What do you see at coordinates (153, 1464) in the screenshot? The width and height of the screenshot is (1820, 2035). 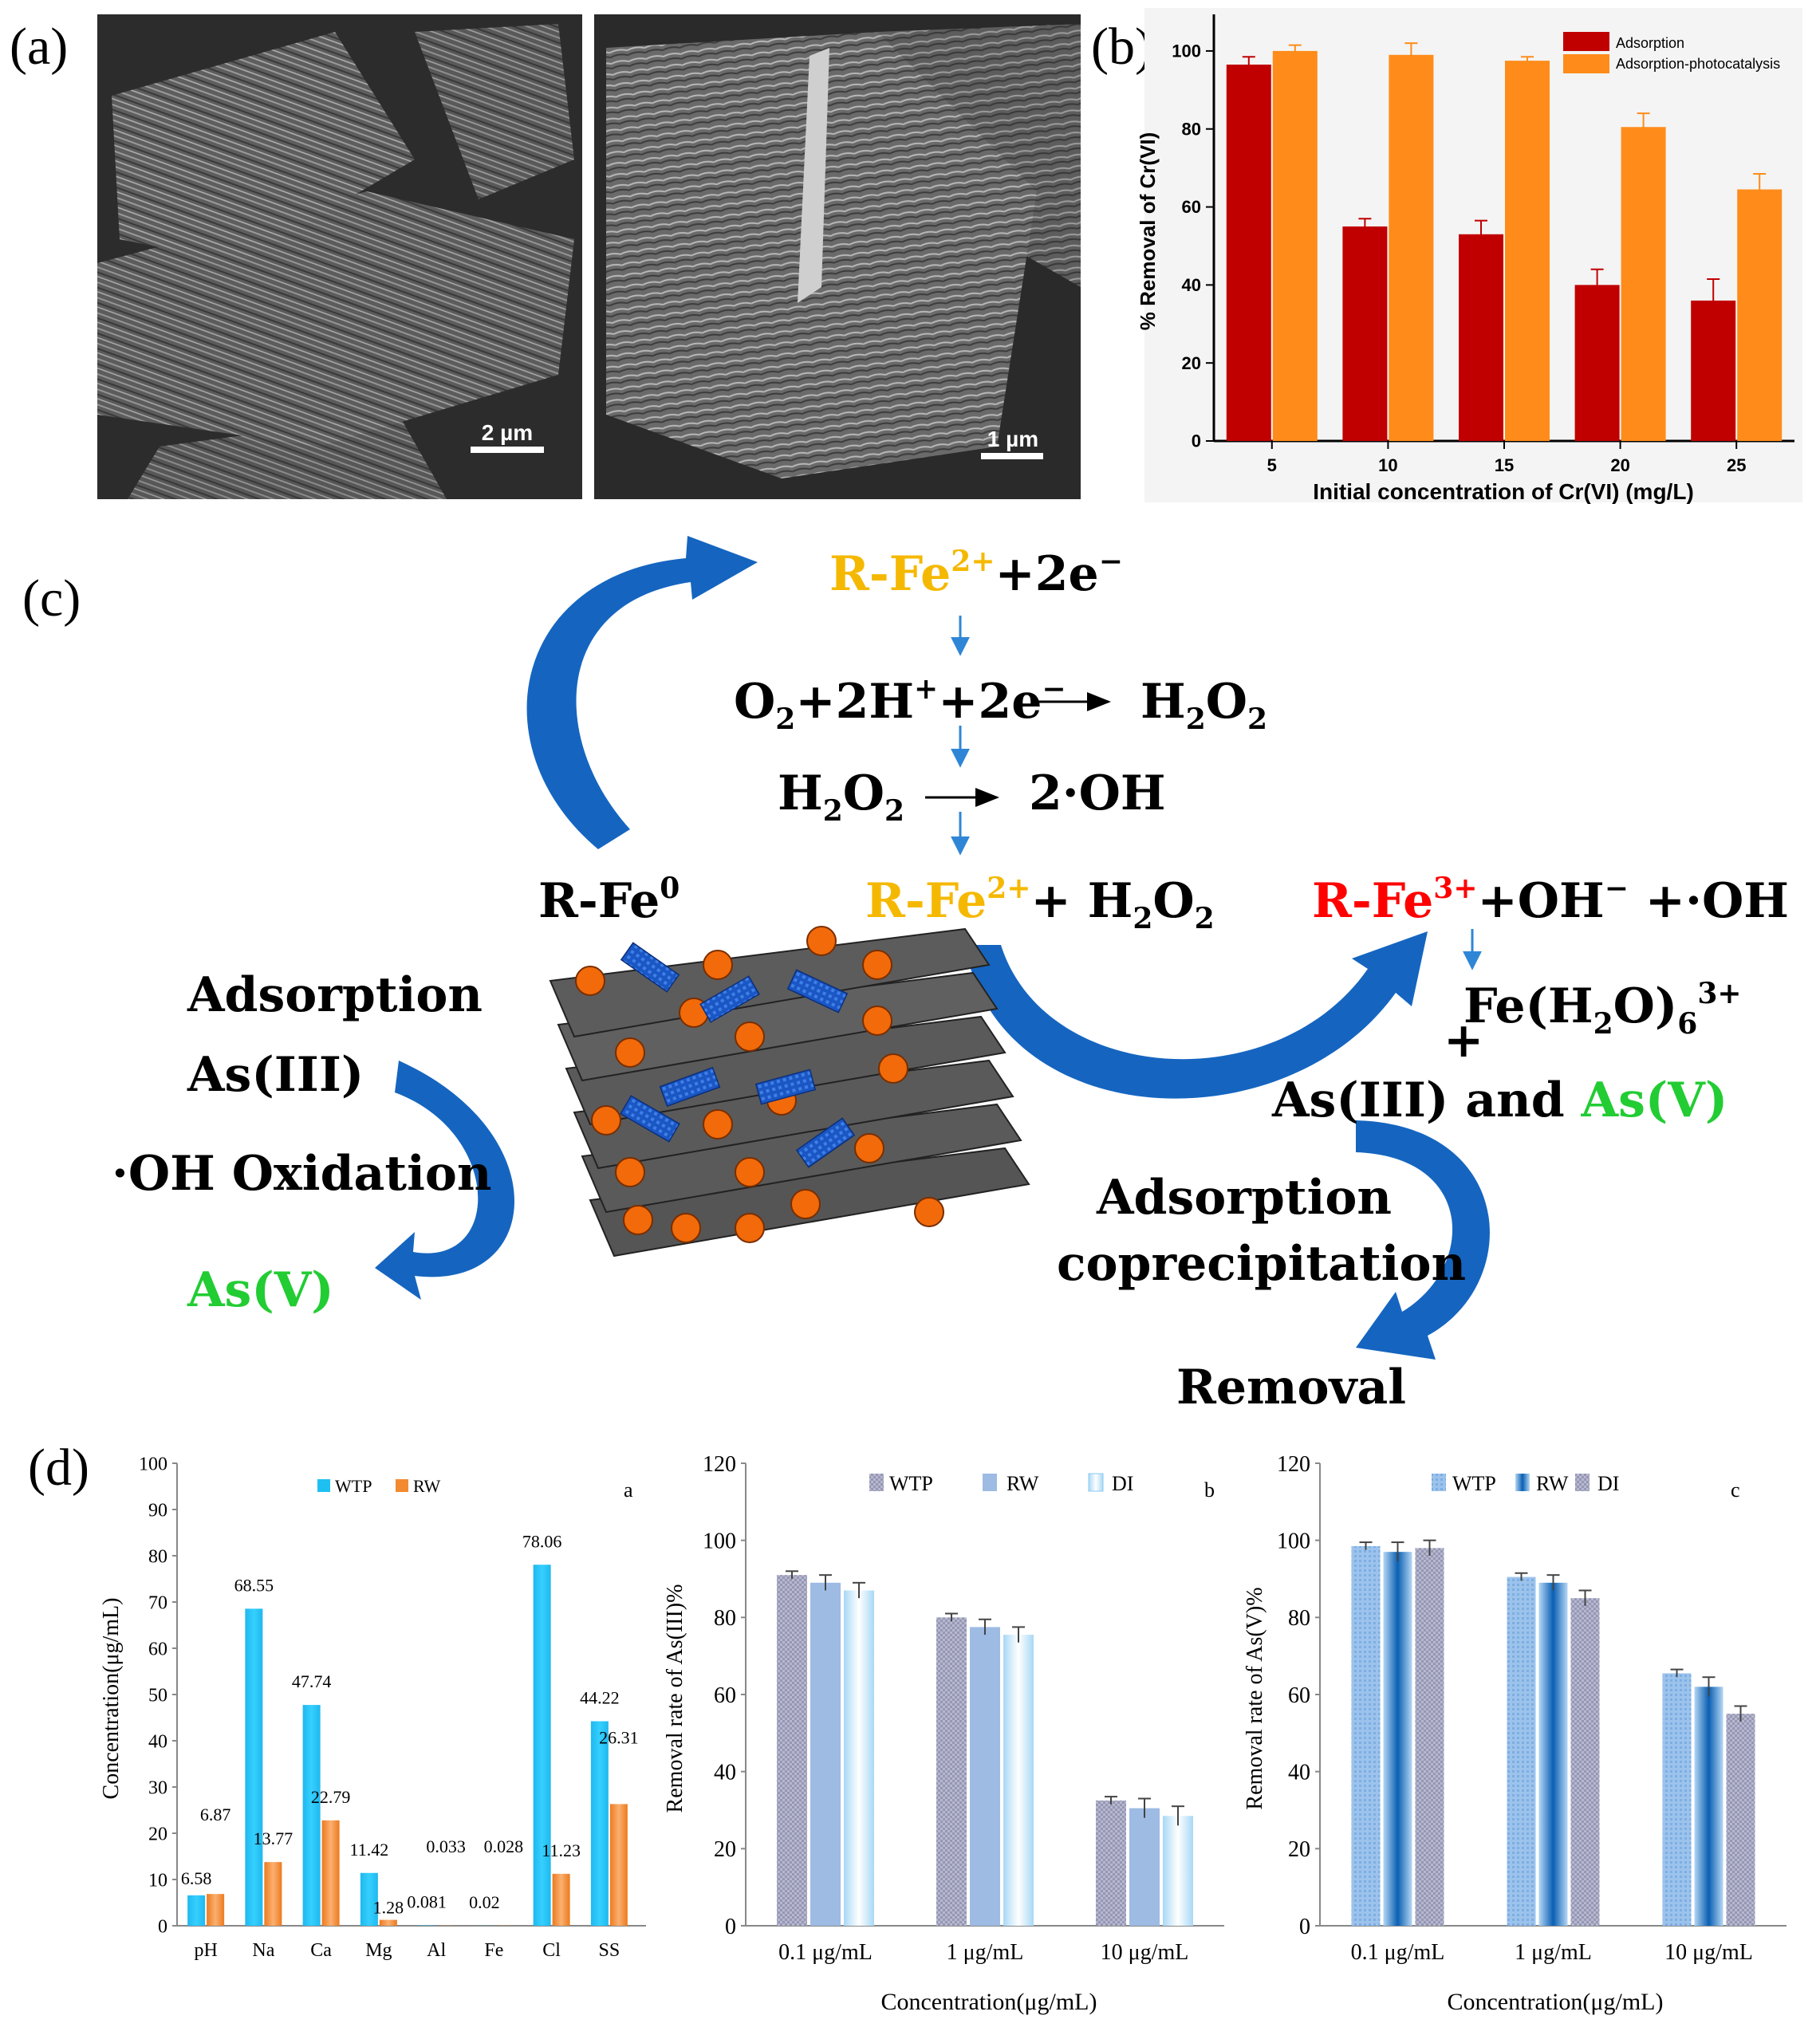 I see `chart-d-a-ytick-label: 100` at bounding box center [153, 1464].